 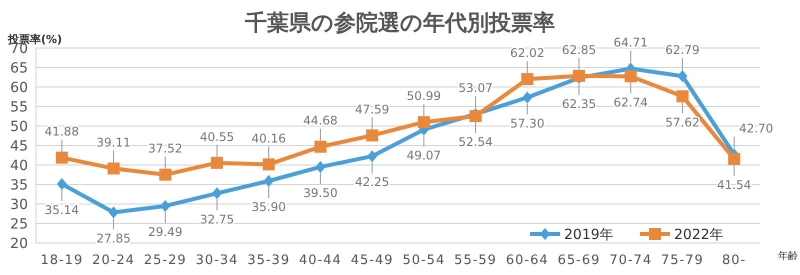 I want to click on x-tick-label: 55-59, so click(x=475, y=260).